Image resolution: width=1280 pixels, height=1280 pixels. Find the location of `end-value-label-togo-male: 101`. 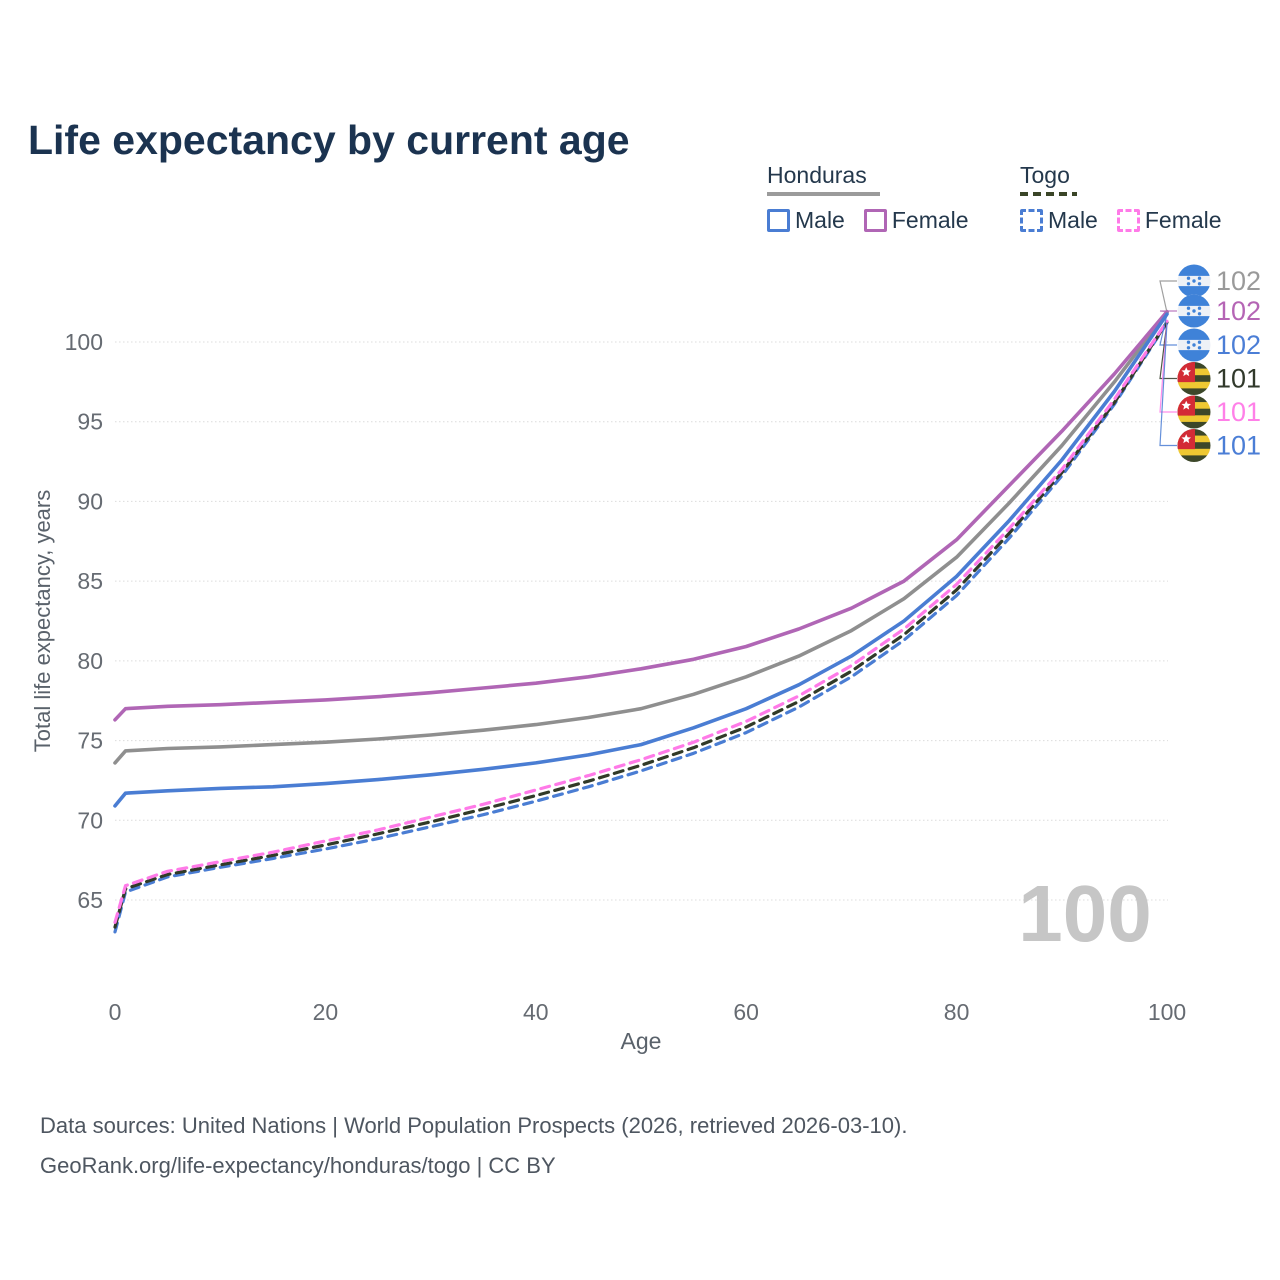

end-value-label-togo-male: 101 is located at coordinates (1238, 446).